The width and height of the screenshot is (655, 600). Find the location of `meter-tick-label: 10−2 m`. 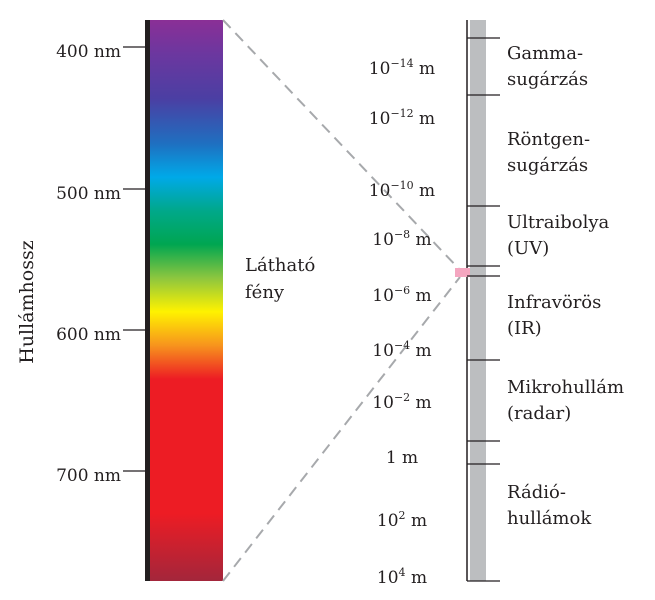

meter-tick-label: 10−2 m is located at coordinates (401, 402).